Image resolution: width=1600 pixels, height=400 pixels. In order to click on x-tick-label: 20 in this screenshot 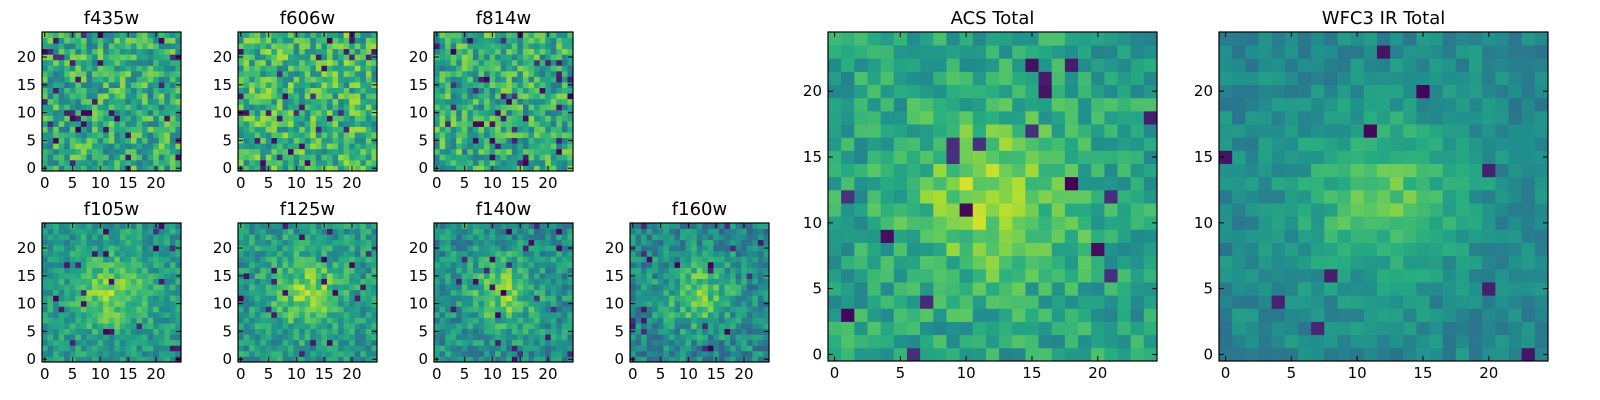, I will do `click(155, 374)`.